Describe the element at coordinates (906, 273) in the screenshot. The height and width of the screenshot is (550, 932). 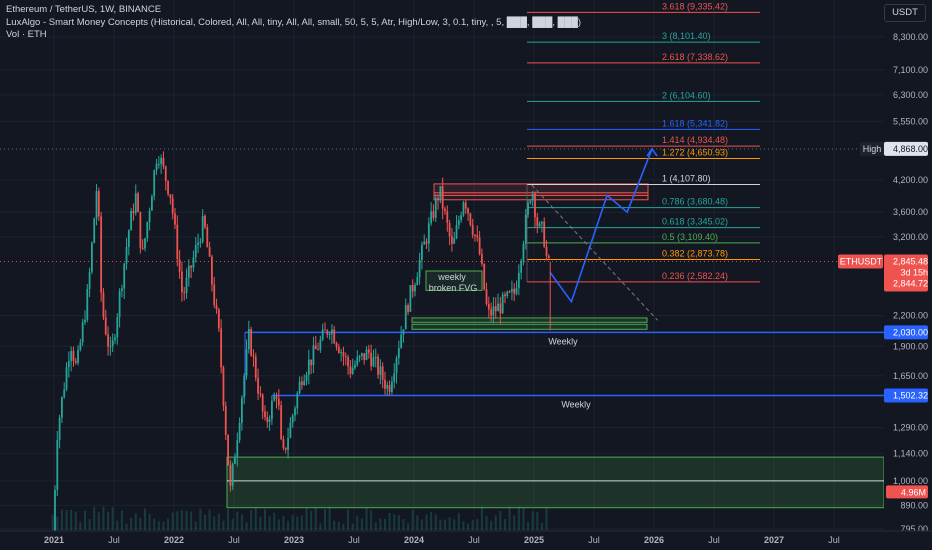
I see `last-price-tag-bg` at that location.